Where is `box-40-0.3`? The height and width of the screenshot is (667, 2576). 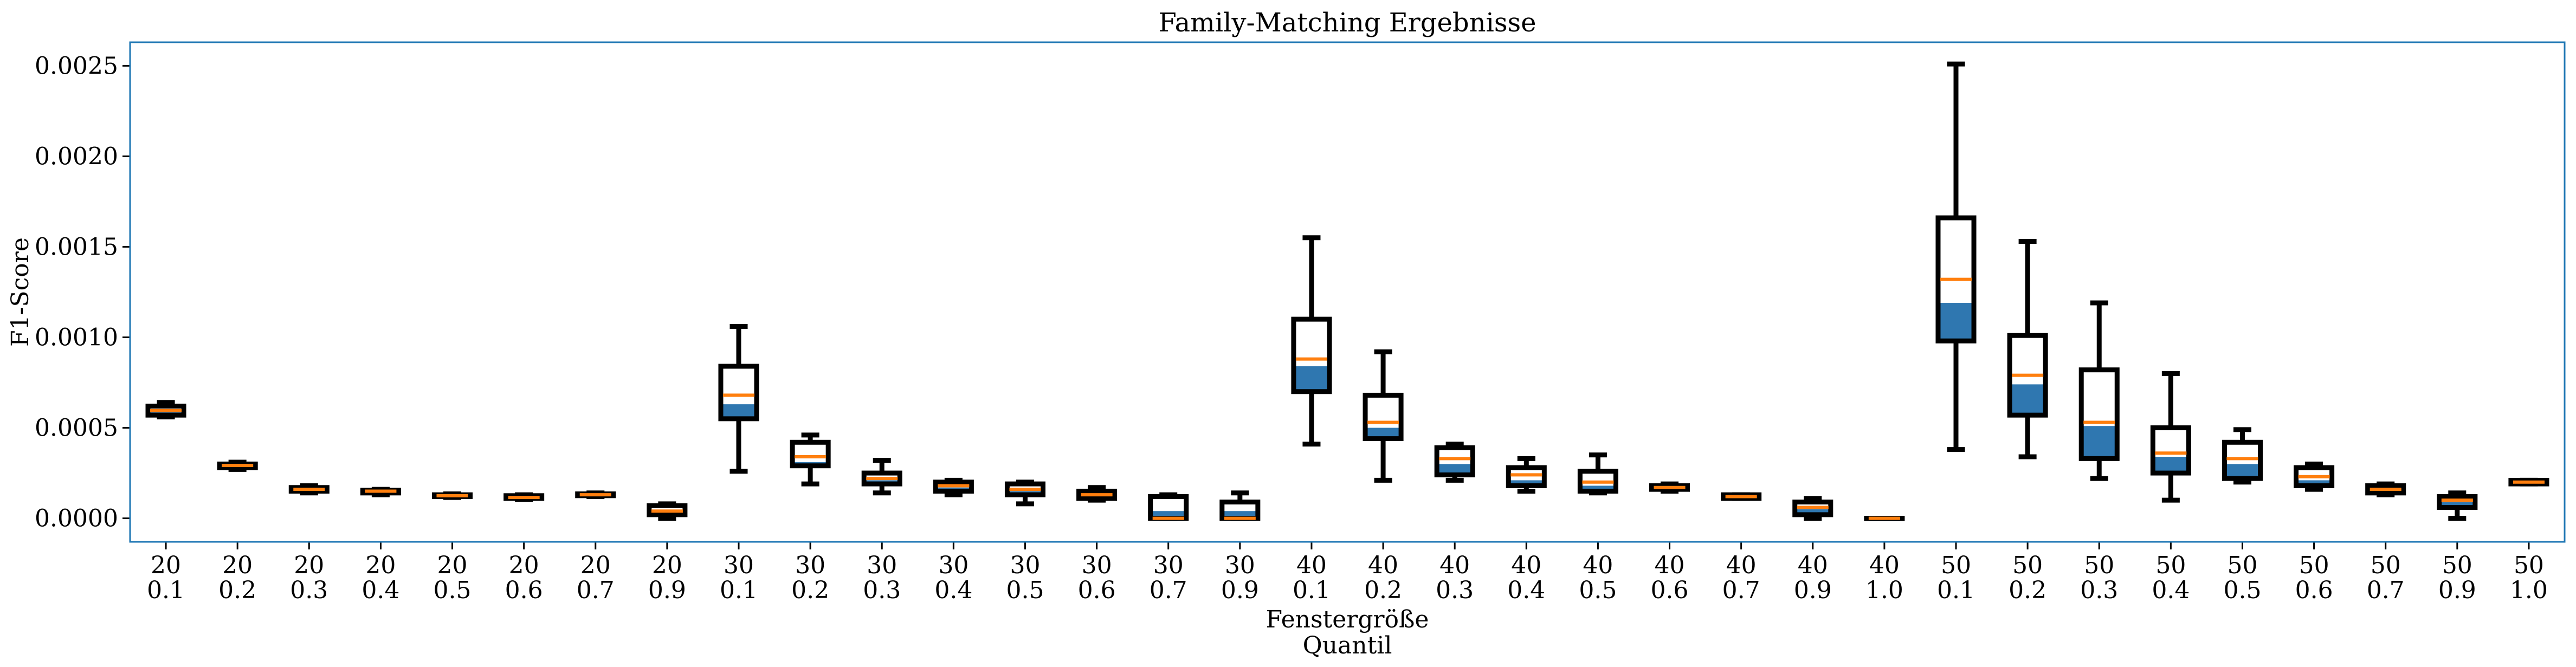
box-40-0.3 is located at coordinates (1454, 462).